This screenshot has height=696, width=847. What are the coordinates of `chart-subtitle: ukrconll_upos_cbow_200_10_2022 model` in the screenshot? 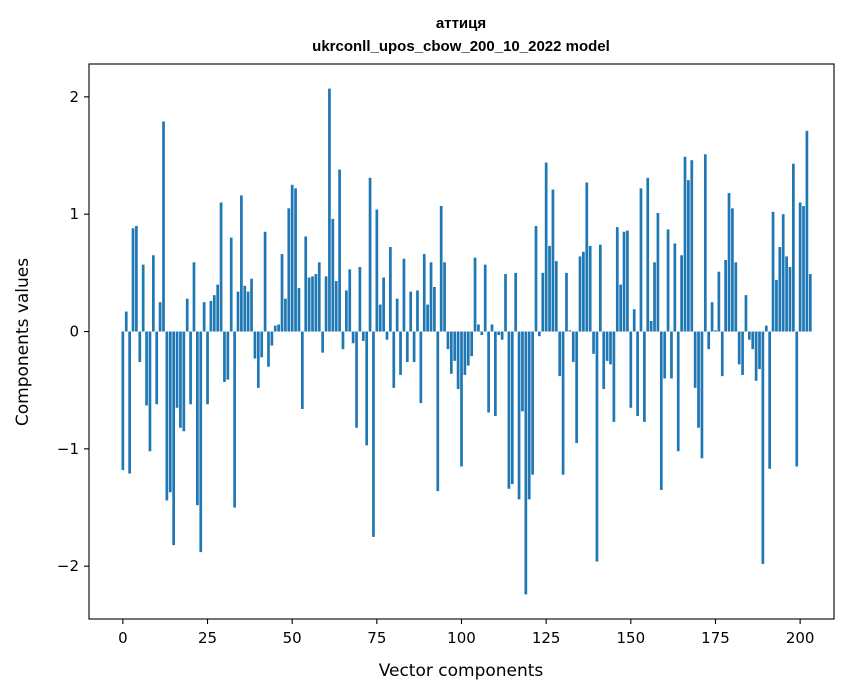 It's located at (461, 46).